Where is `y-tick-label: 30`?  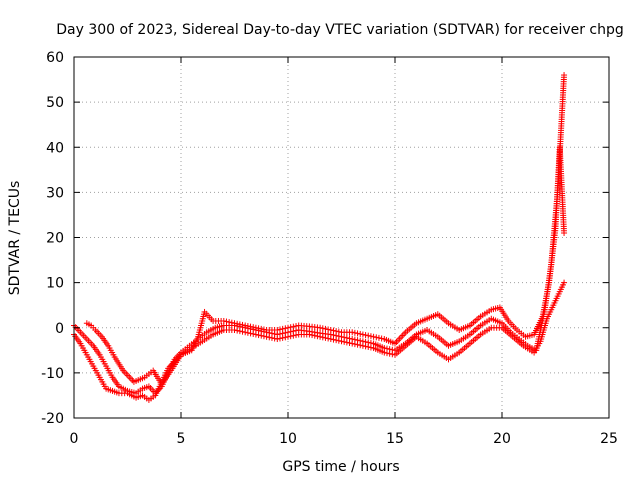
y-tick-label: 30 is located at coordinates (55, 193).